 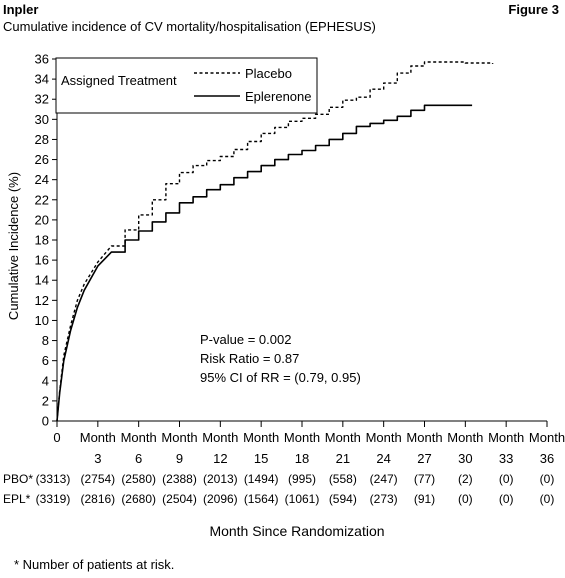 I want to click on x-tick-label: 24, so click(x=383, y=458).